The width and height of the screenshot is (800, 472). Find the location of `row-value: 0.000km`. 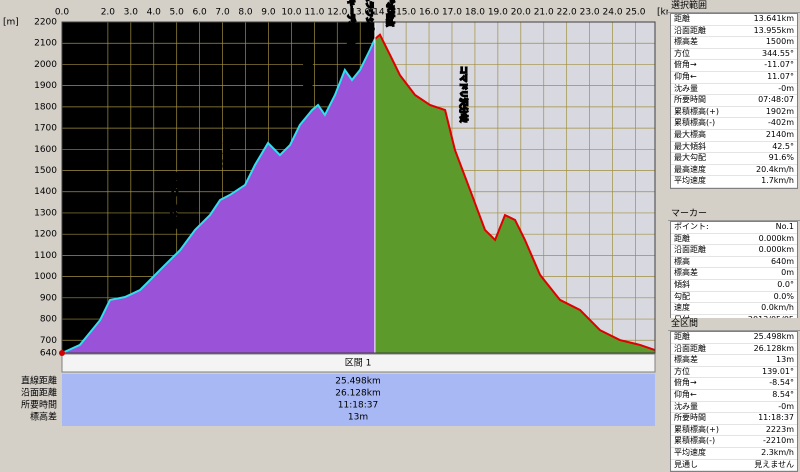

row-value: 0.000km is located at coordinates (776, 238).